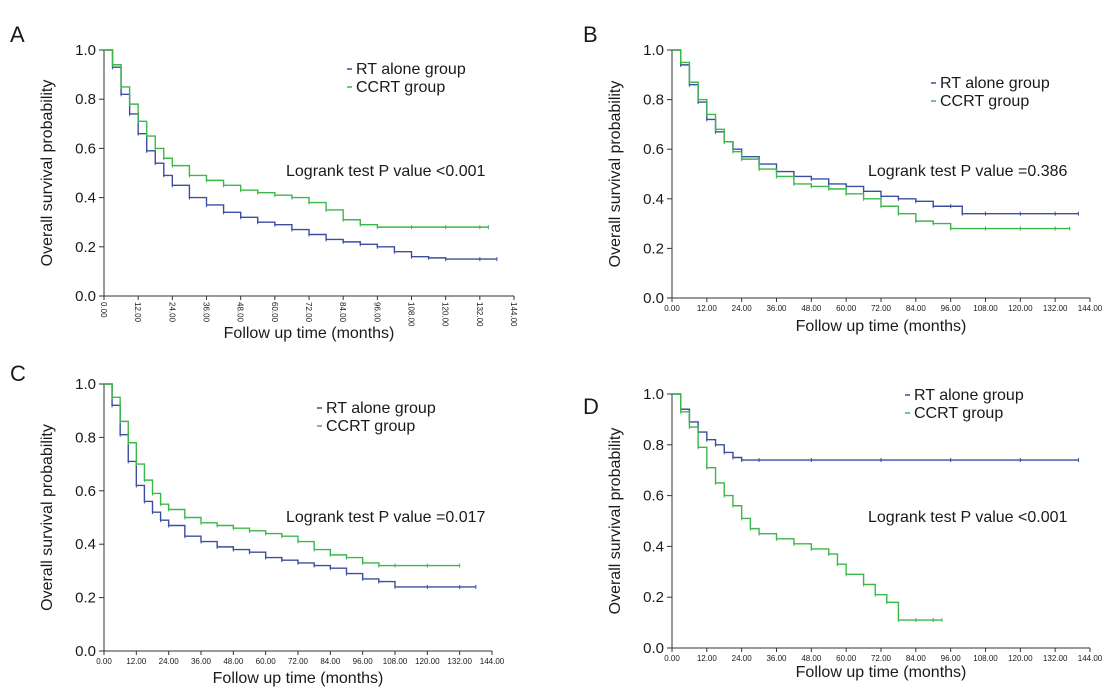  Describe the element at coordinates (968, 171) in the screenshot. I see `logrank-annotation: Logrank test P value =0.386` at that location.